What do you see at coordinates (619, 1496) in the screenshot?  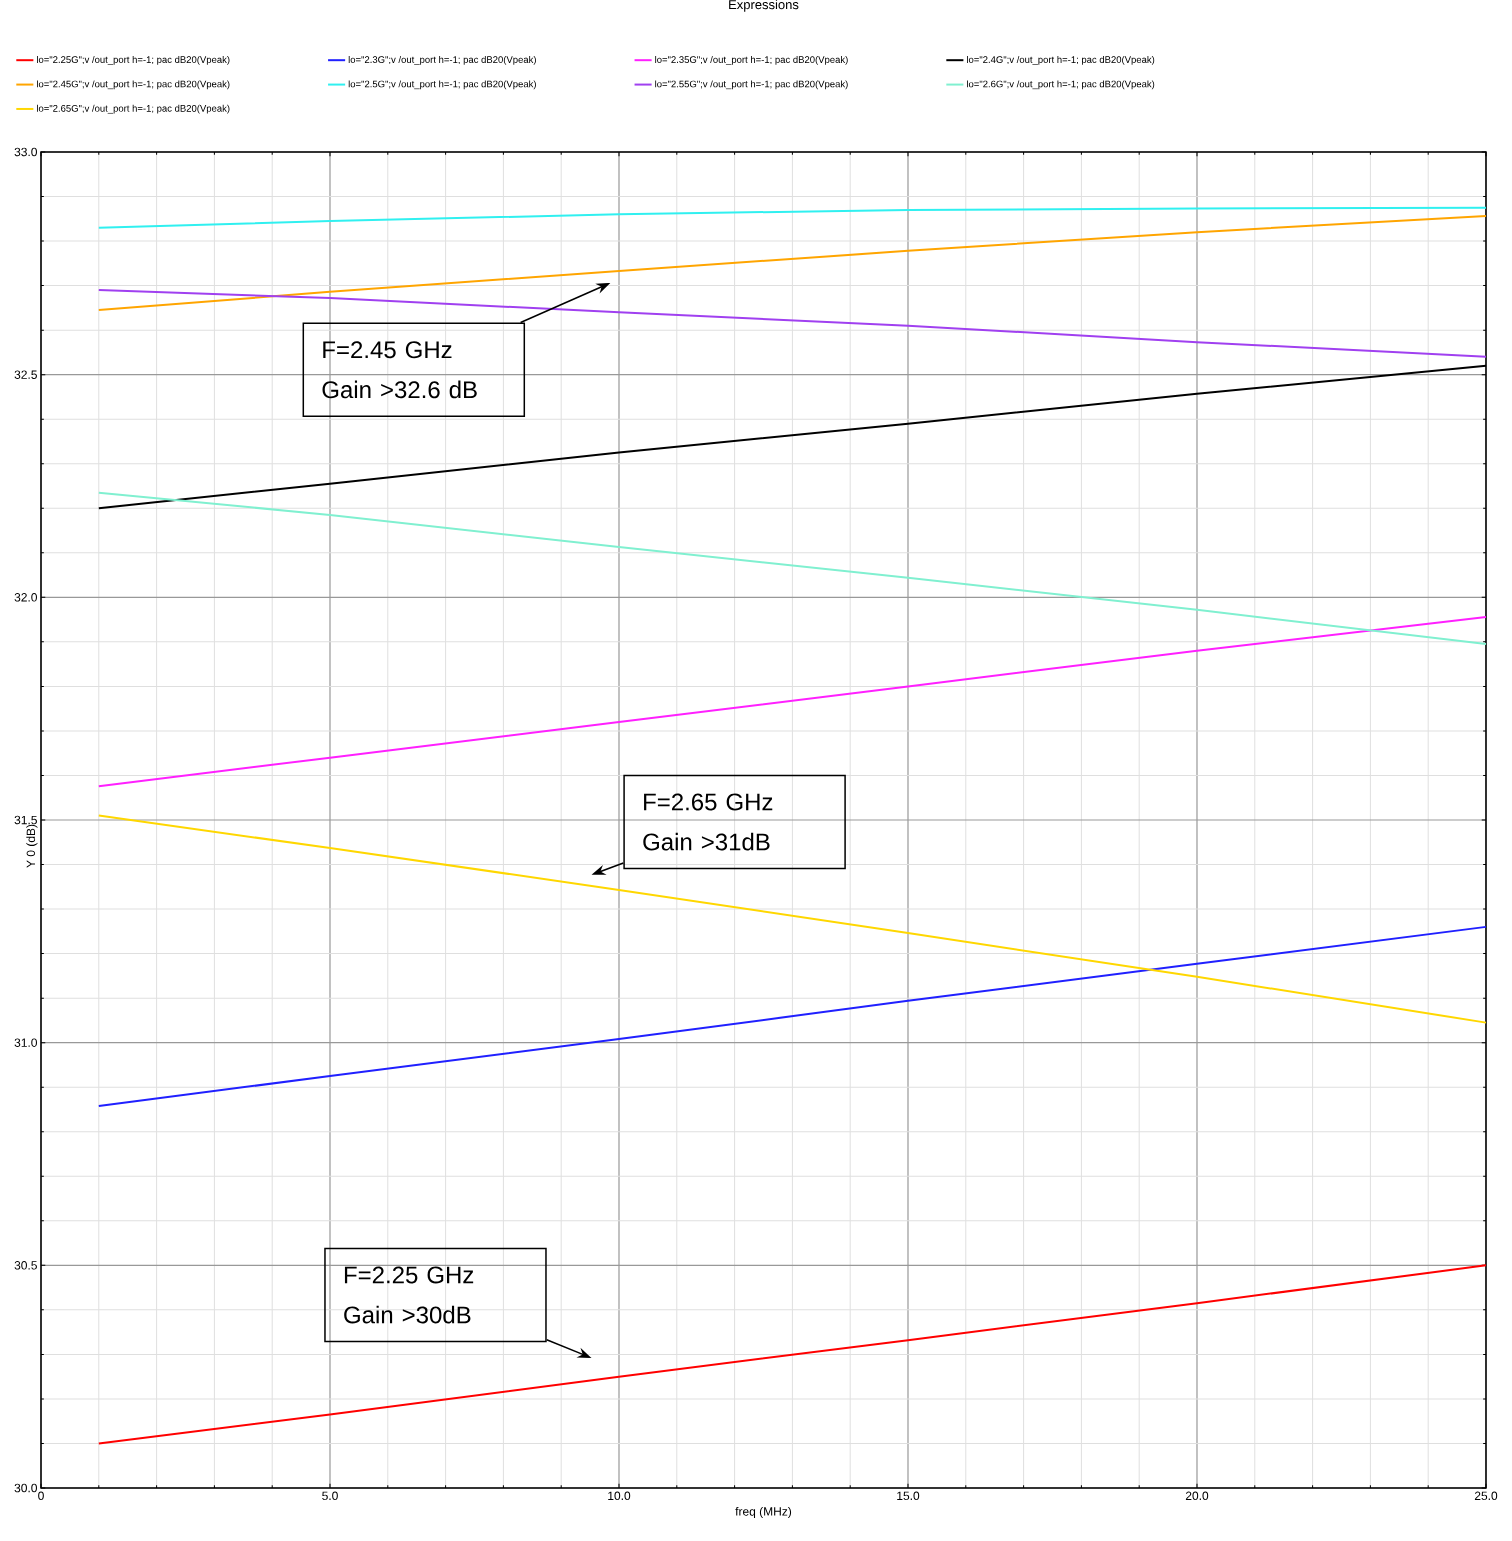 I see `x-tick-label: 10.0` at bounding box center [619, 1496].